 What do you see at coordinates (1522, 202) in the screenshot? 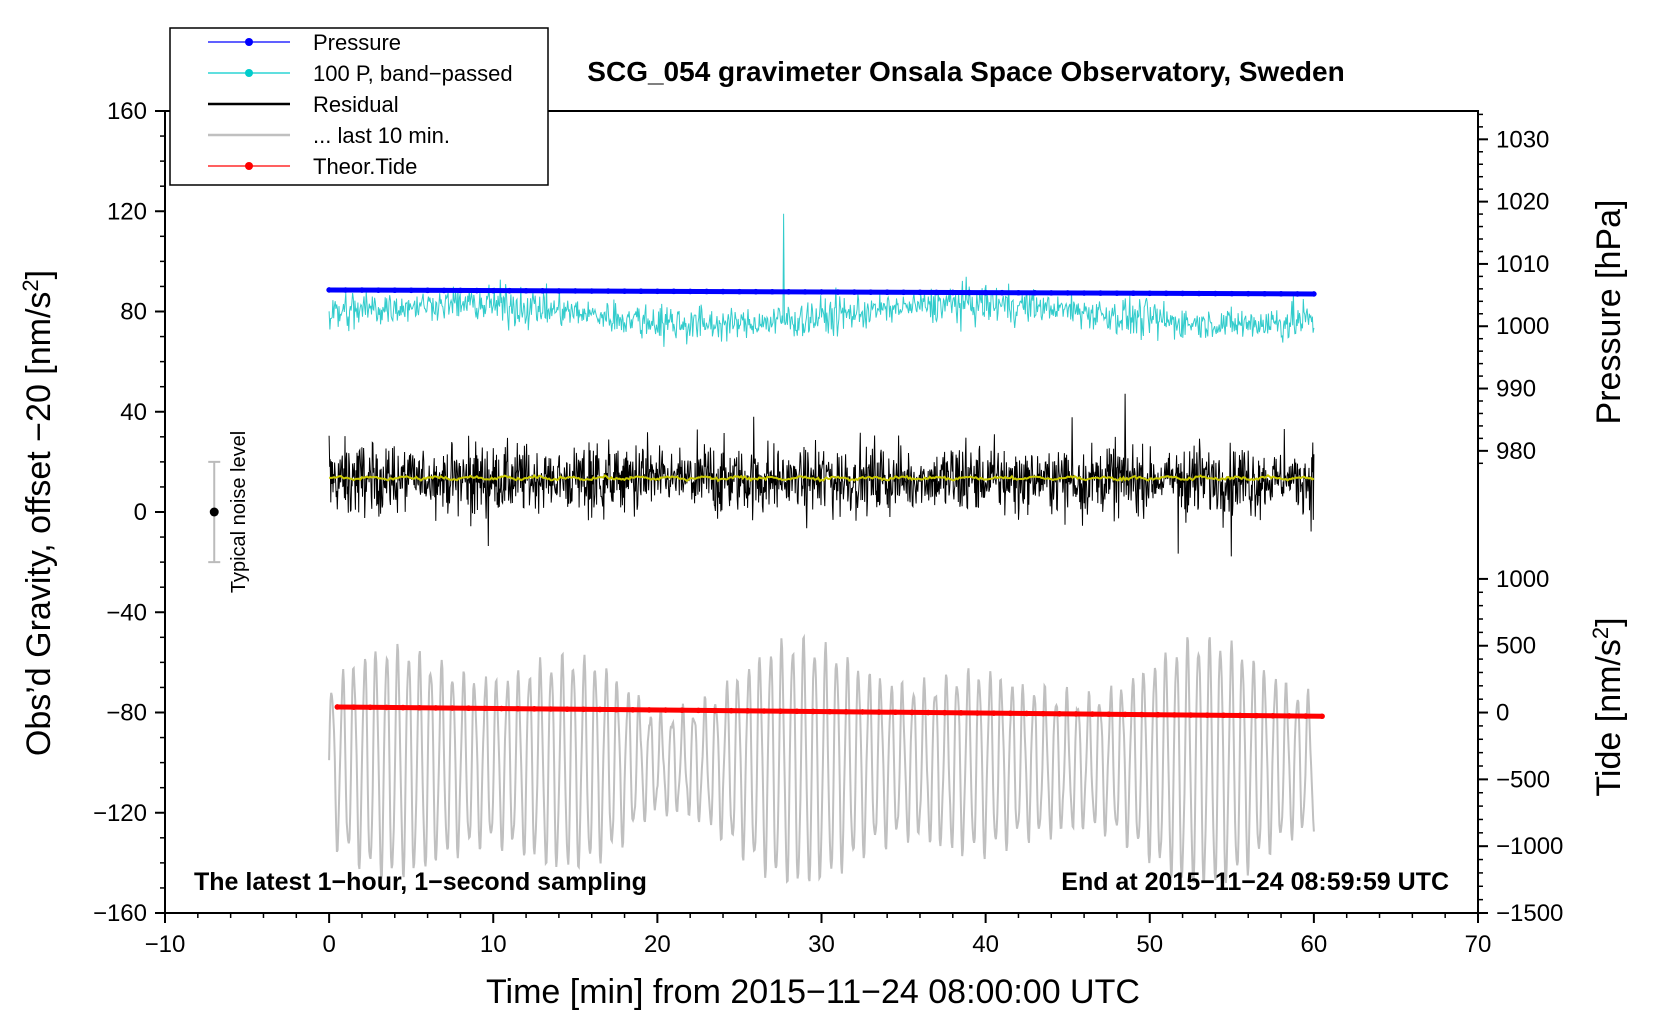
I see `pressure-tick-label: 1020` at bounding box center [1522, 202].